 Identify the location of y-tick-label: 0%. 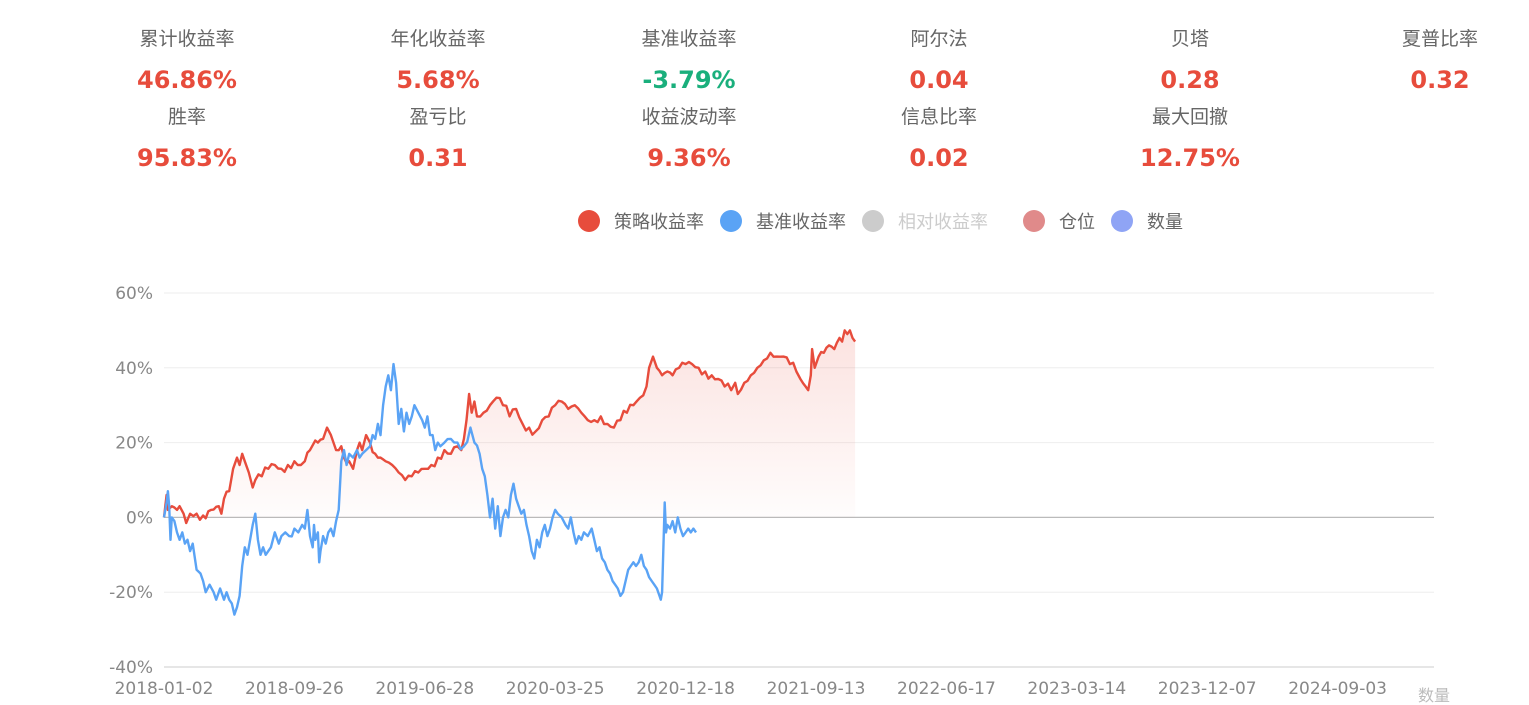
(139, 518).